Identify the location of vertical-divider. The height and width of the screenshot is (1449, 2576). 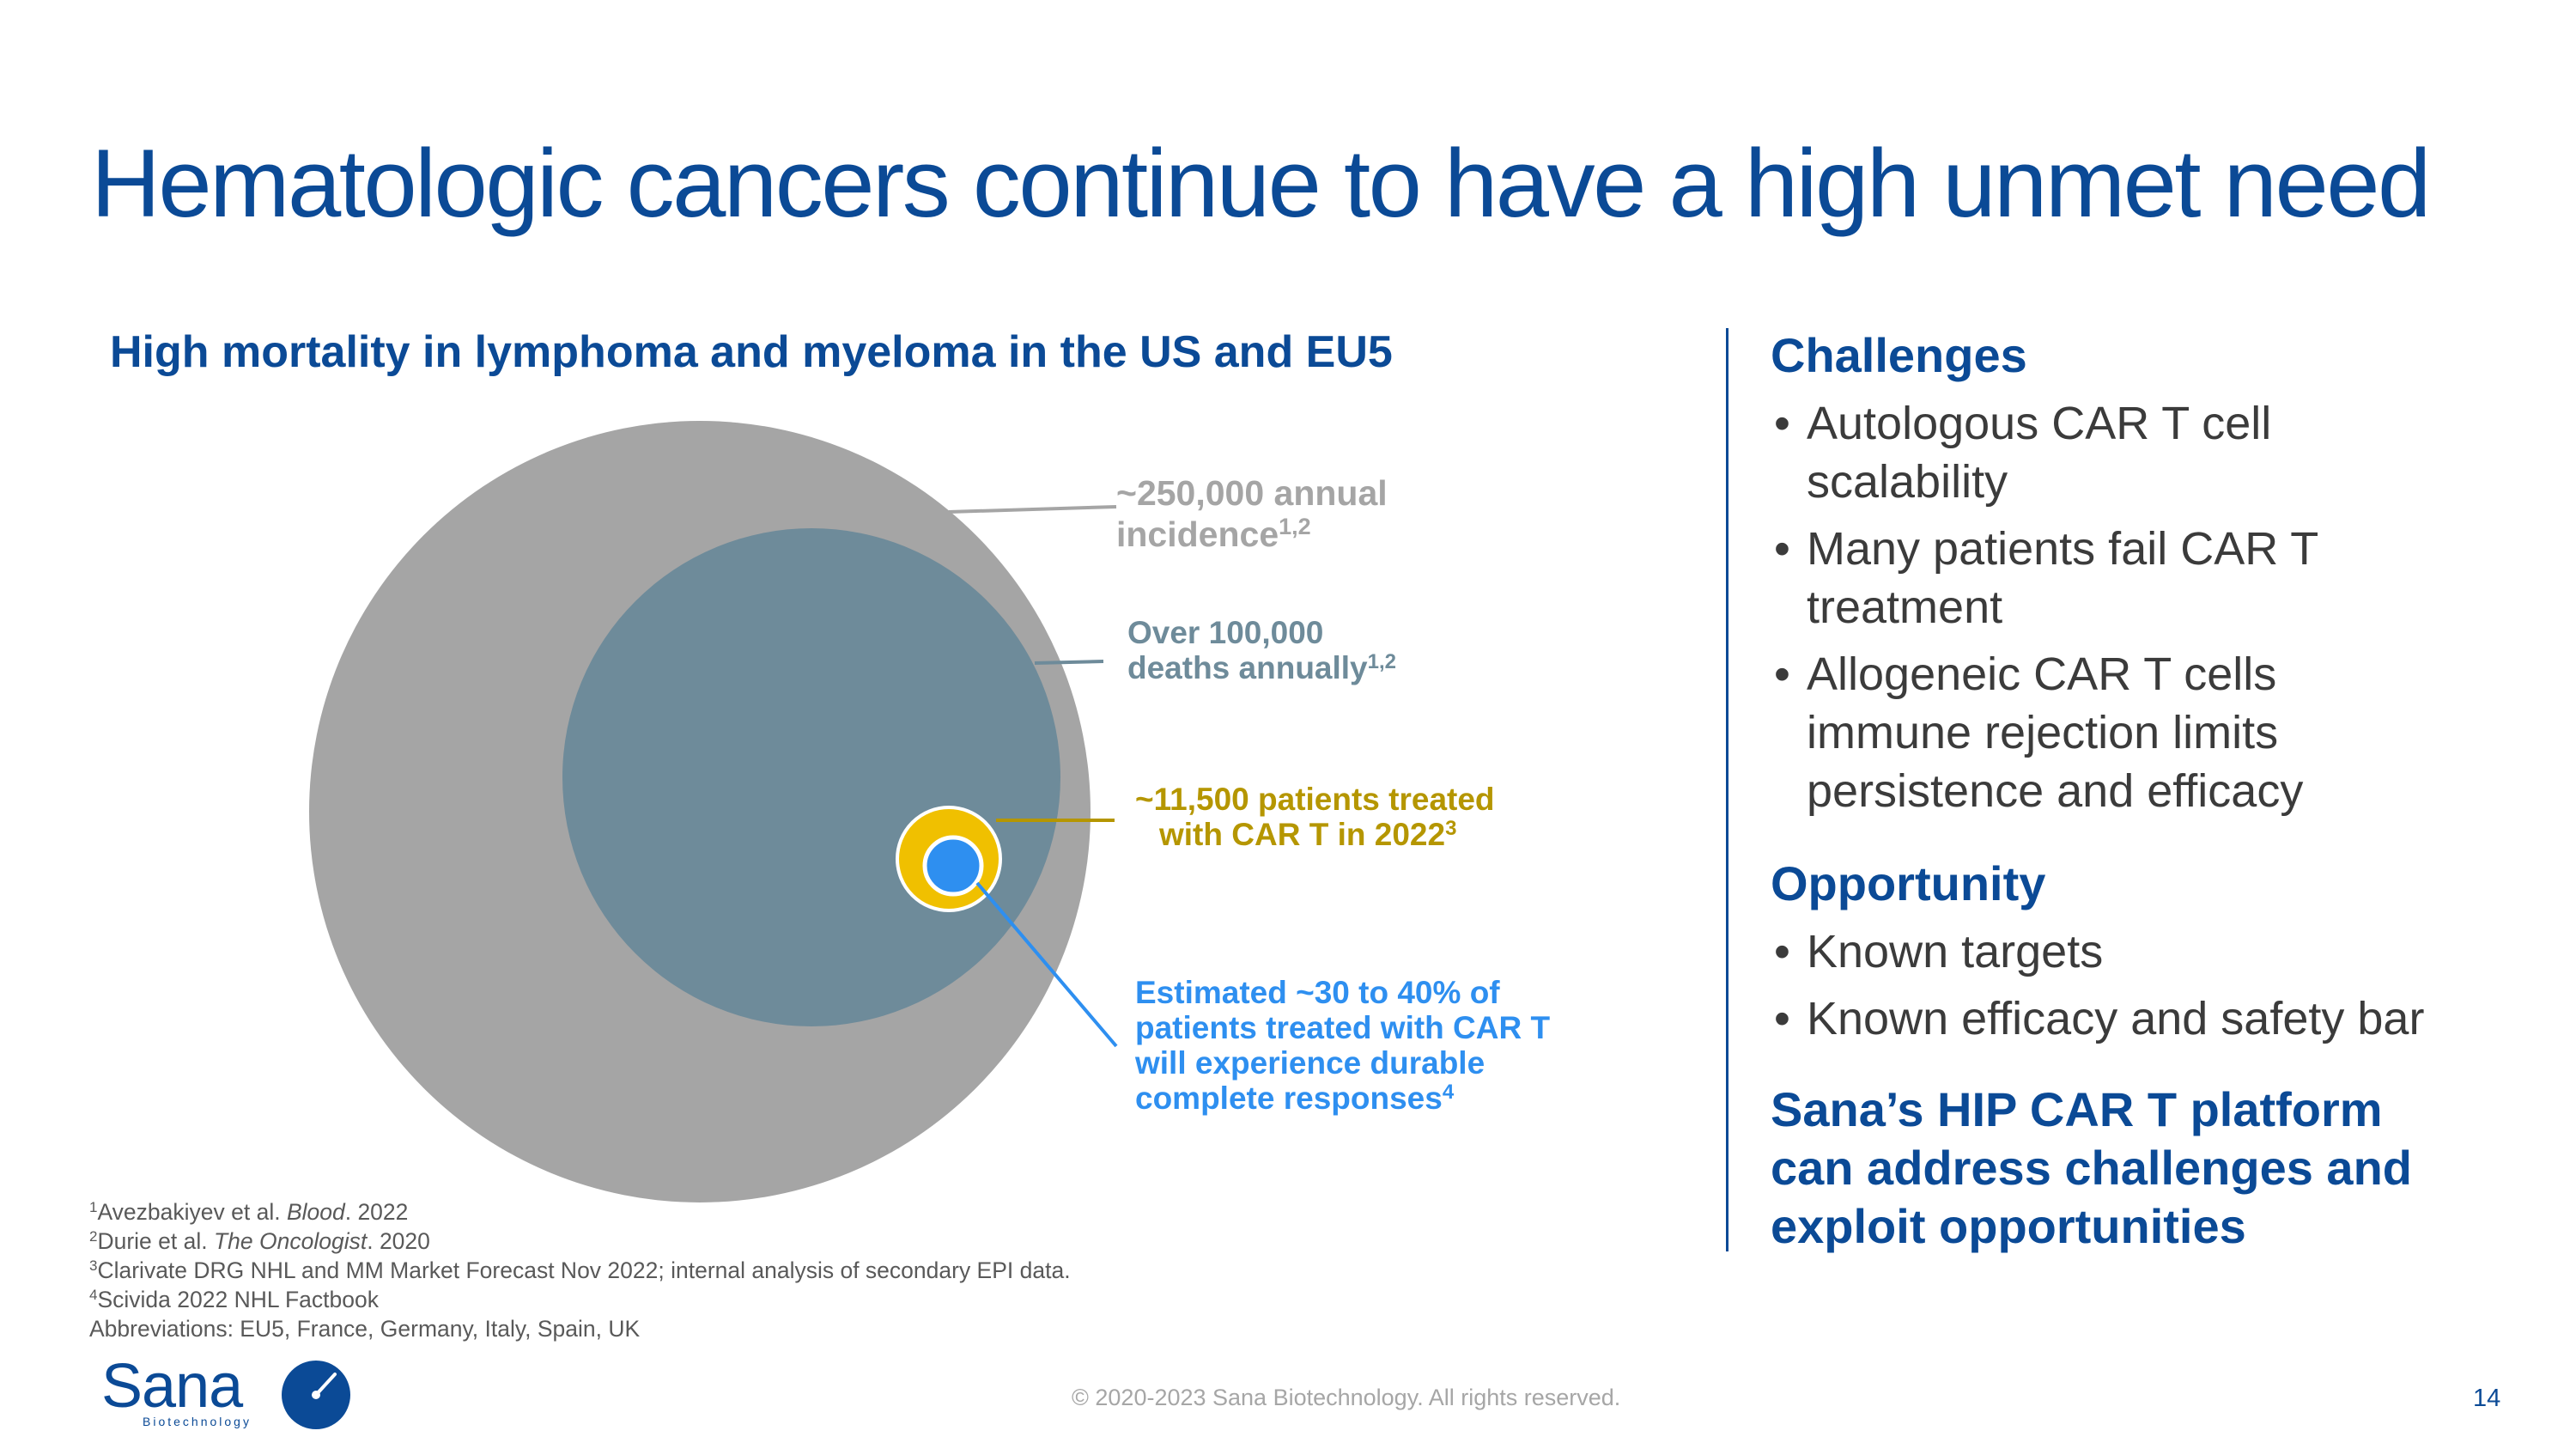
(1727, 789).